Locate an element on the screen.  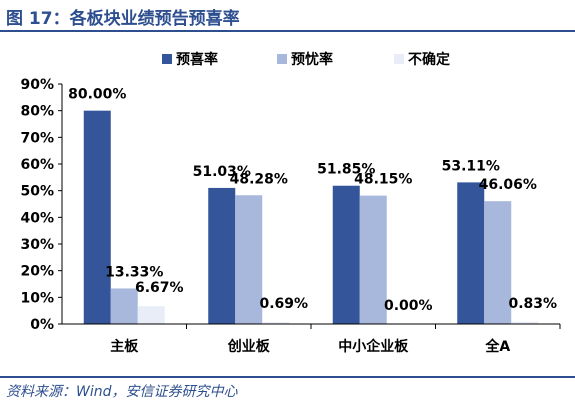
x-axis: 主板 创业板 中小企业板 全A is located at coordinates (311, 339).